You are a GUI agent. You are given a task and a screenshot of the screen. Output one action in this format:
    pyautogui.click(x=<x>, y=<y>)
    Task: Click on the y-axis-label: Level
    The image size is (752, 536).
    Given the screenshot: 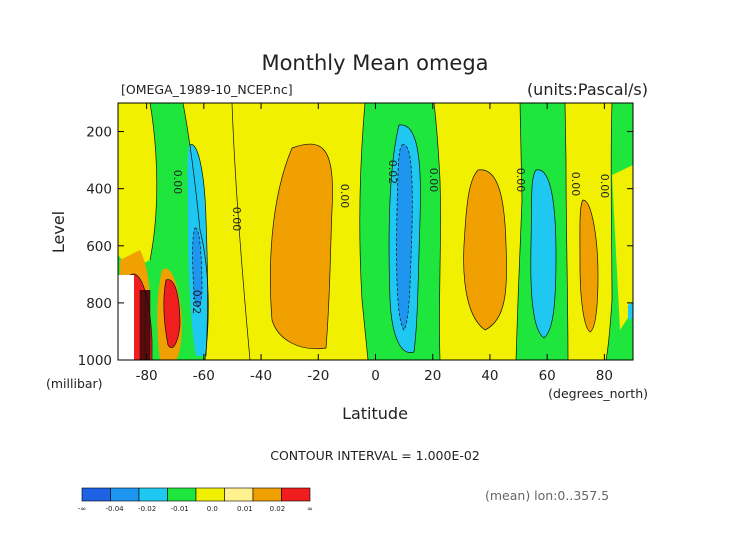 What is the action you would take?
    pyautogui.click(x=58, y=232)
    